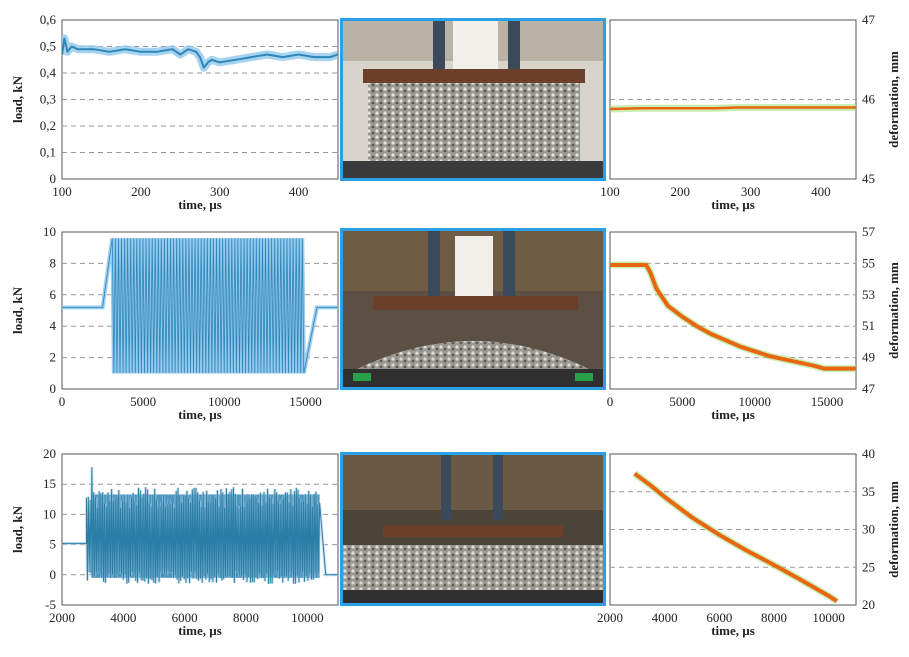 The width and height of the screenshot is (909, 657). I want to click on photo-ballast-box-icon, so click(473, 99).